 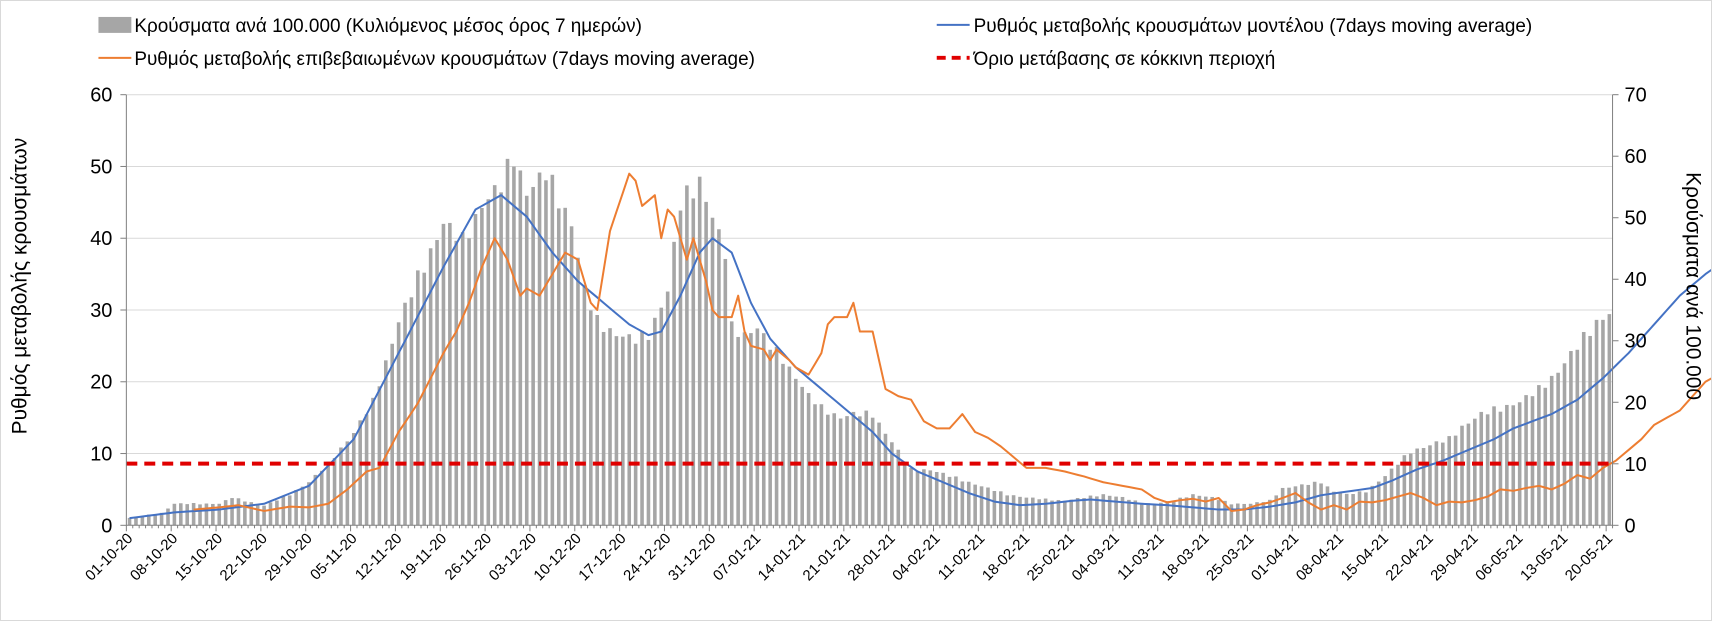 I want to click on x-tick-label: 14-01-21, so click(x=782, y=557).